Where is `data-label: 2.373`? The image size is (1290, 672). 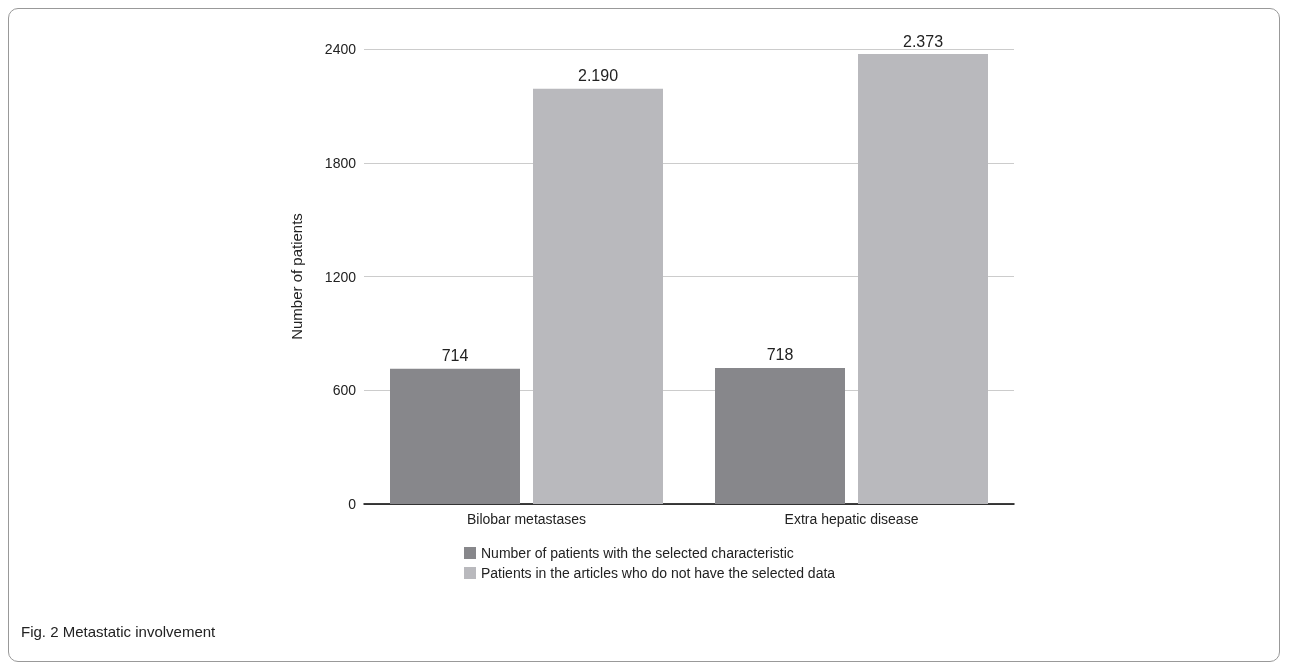 data-label: 2.373 is located at coordinates (923, 41).